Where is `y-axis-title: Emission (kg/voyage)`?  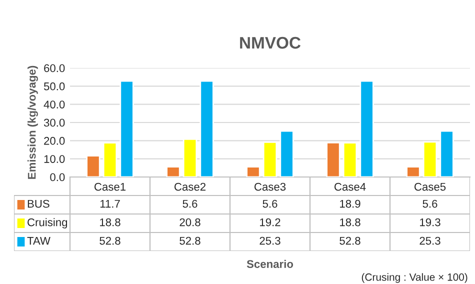 y-axis-title: Emission (kg/voyage) is located at coordinates (33, 122).